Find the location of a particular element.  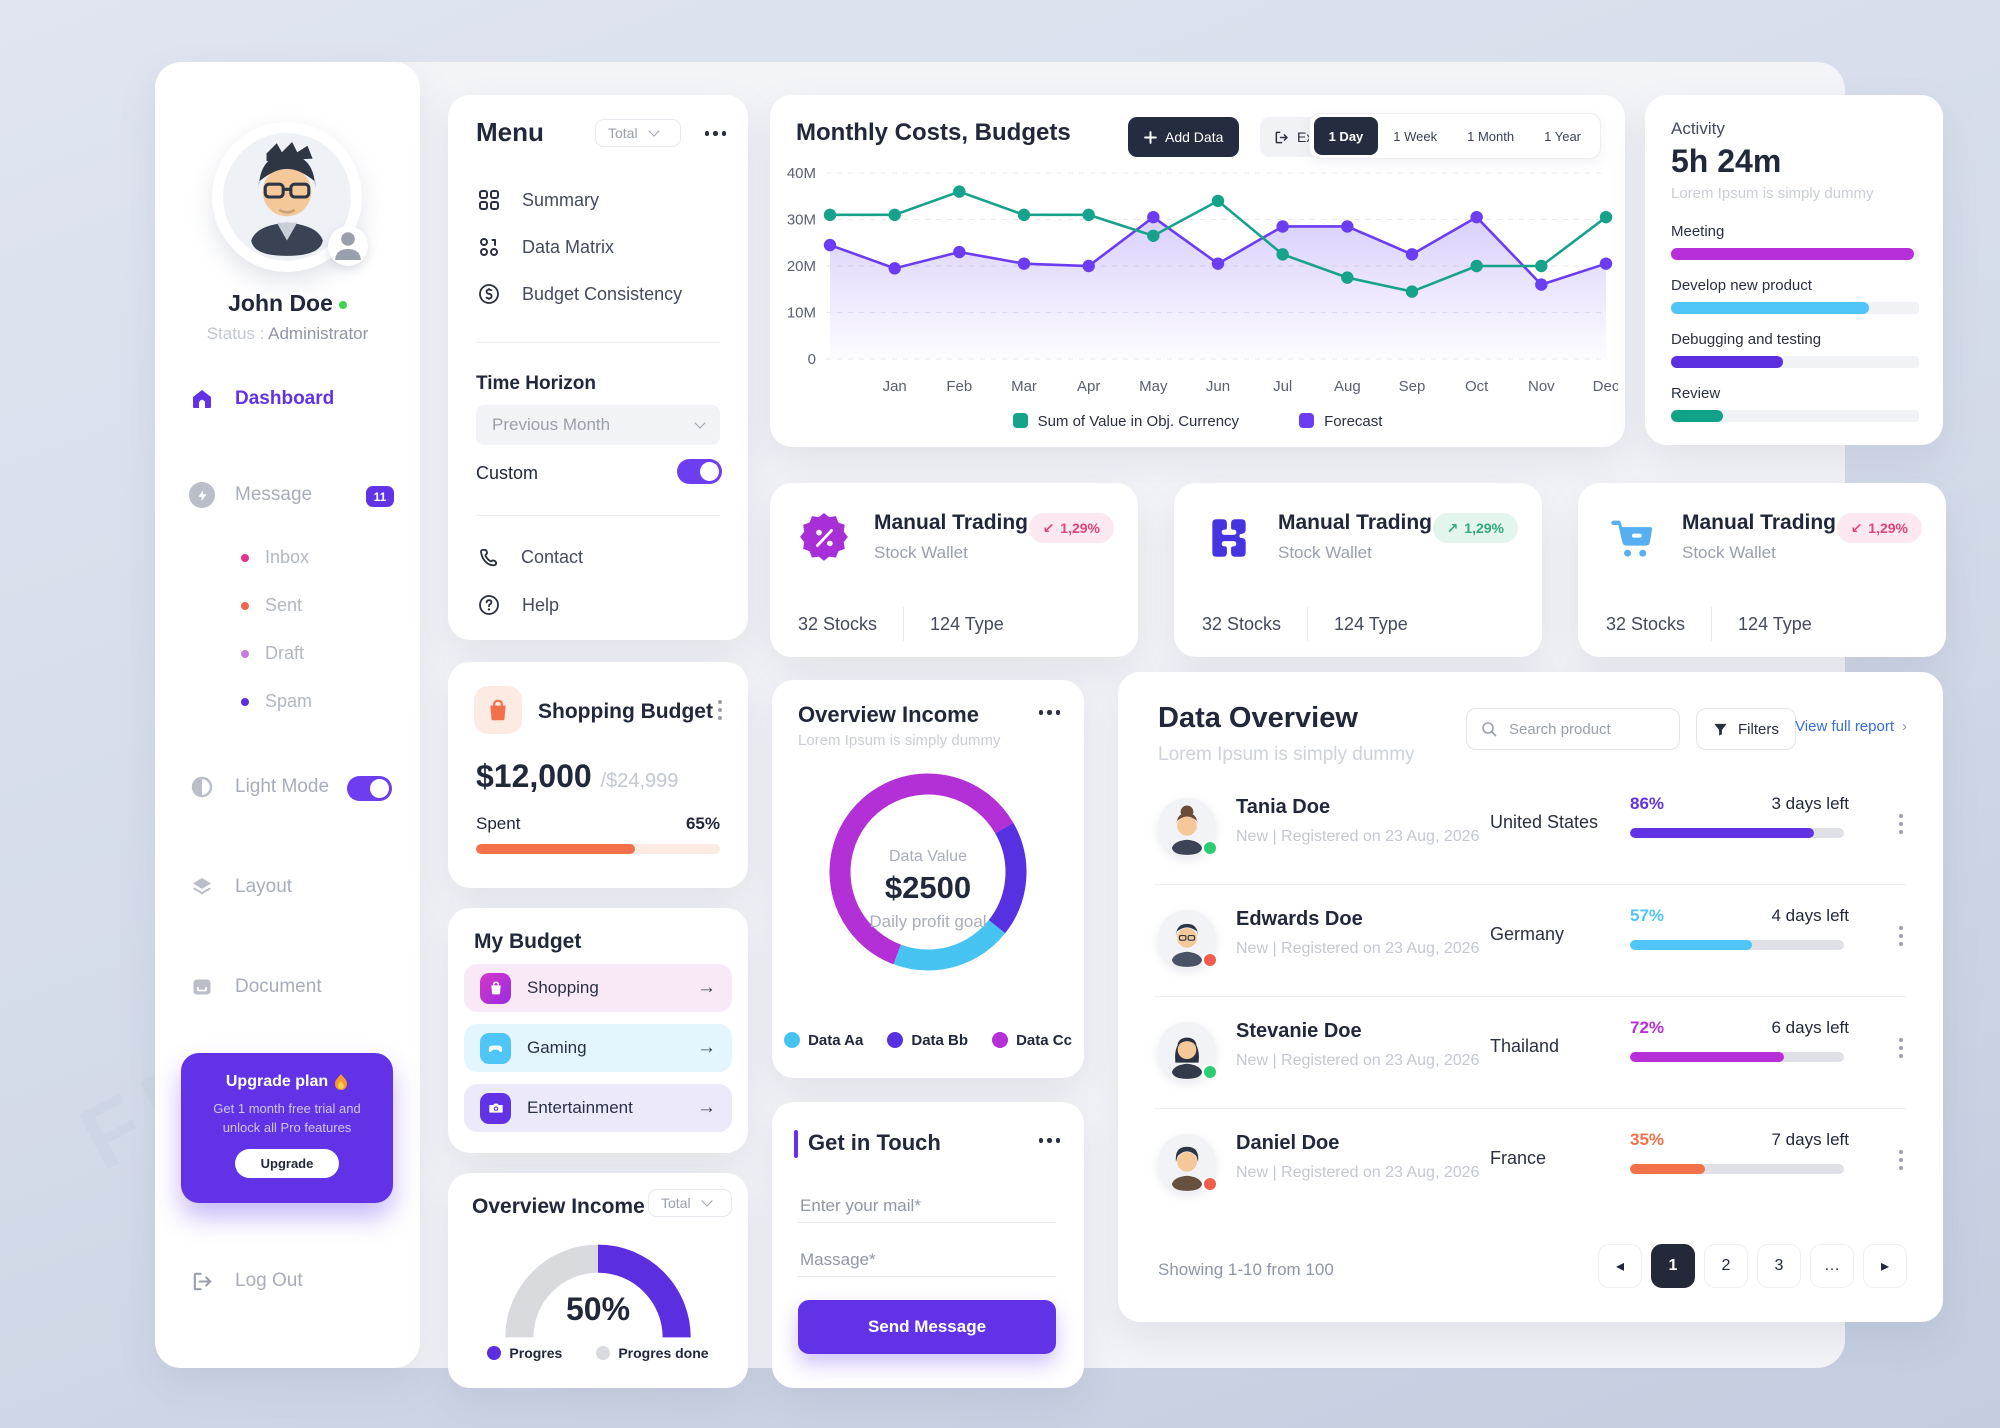

time-horizon-select: Previous Month is located at coordinates (598, 425).